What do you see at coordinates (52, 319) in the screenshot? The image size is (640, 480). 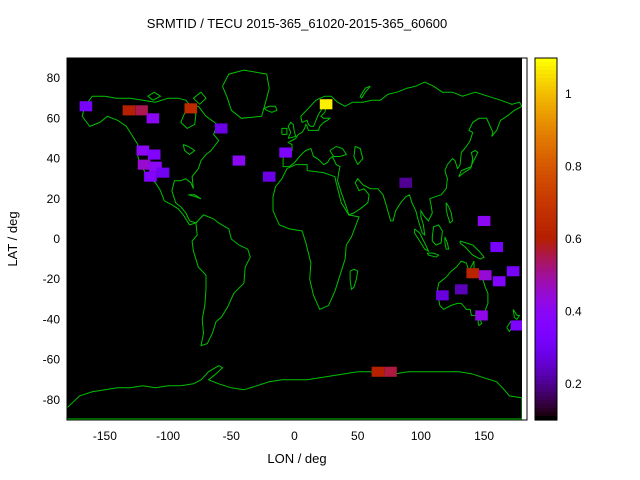 I see `y-tick-label: -40` at bounding box center [52, 319].